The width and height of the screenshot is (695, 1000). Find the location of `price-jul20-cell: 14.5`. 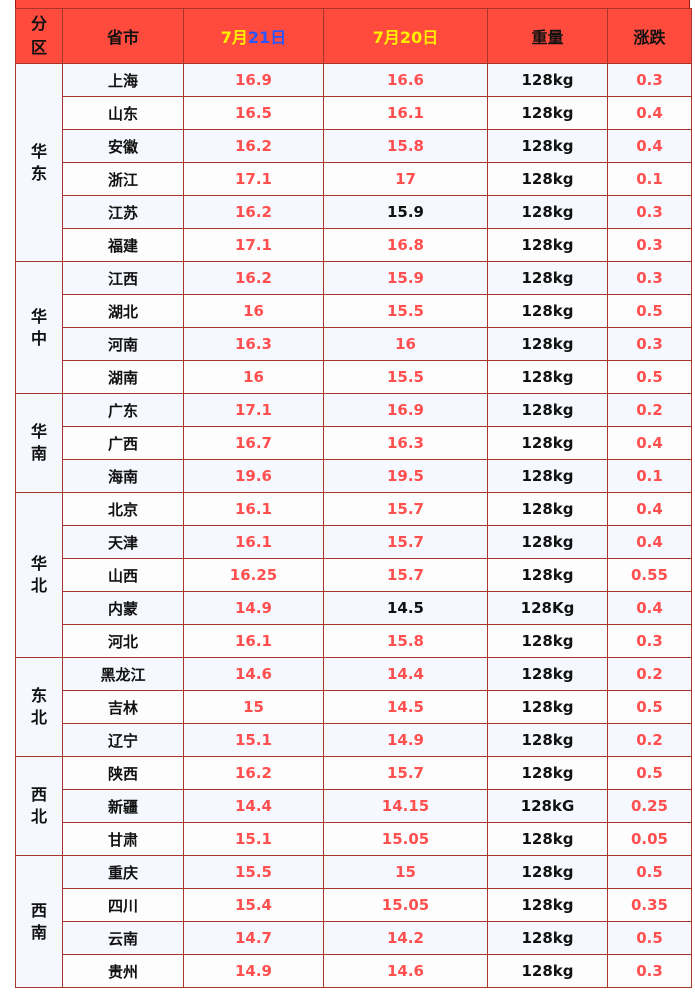

price-jul20-cell: 14.5 is located at coordinates (405, 707).